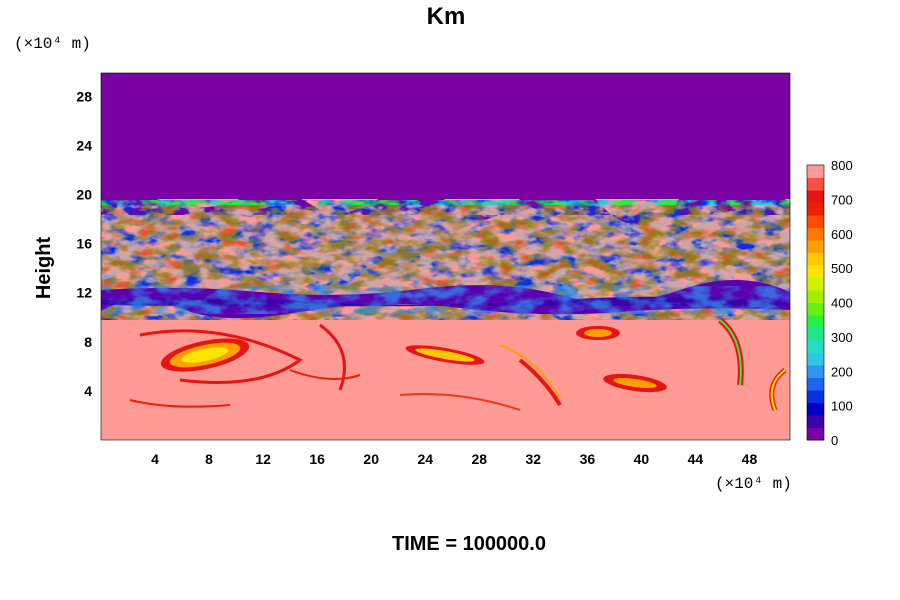  I want to click on colorbar-tick-label: 200, so click(842, 371).